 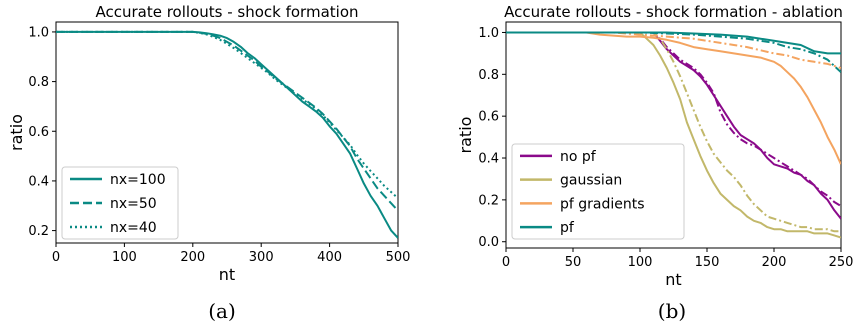 What do you see at coordinates (133, 204) in the screenshot?
I see `legend-label: nx=50` at bounding box center [133, 204].